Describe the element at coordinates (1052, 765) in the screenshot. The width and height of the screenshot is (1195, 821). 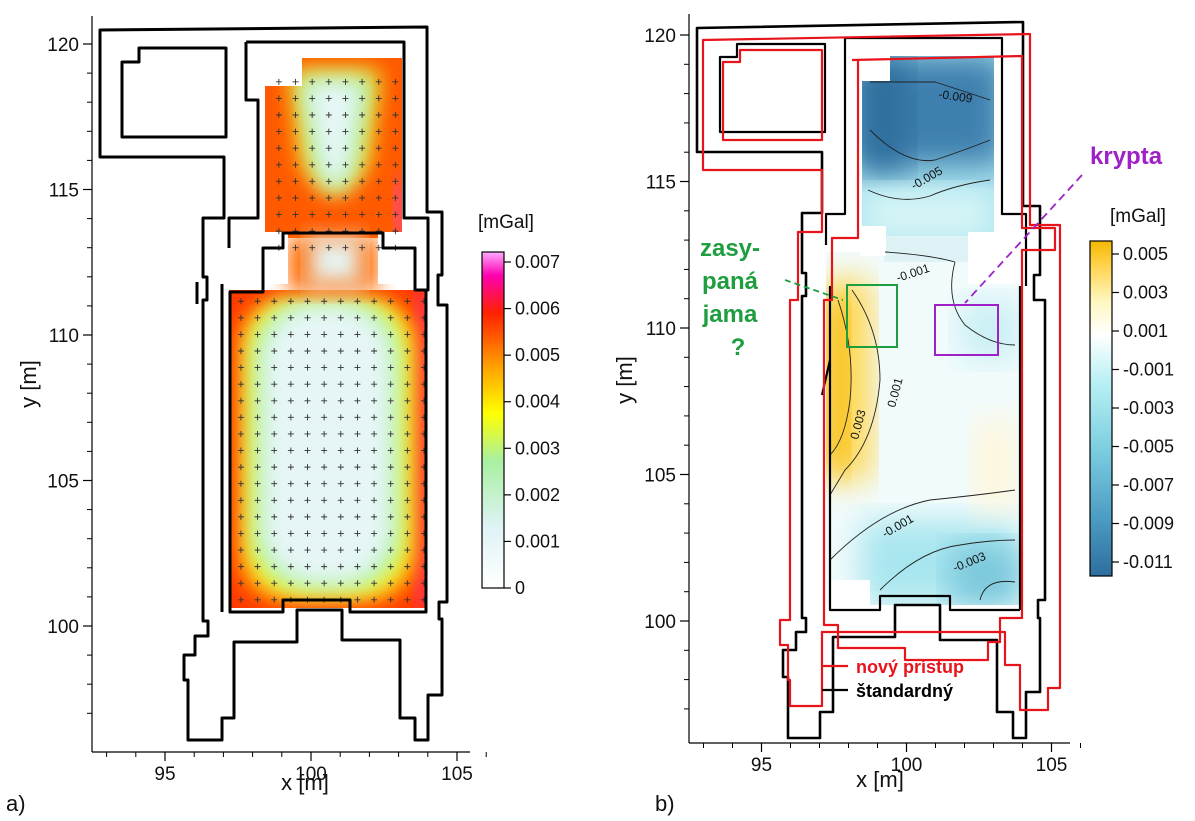
I see `x-tick-label-b-2: 105` at that location.